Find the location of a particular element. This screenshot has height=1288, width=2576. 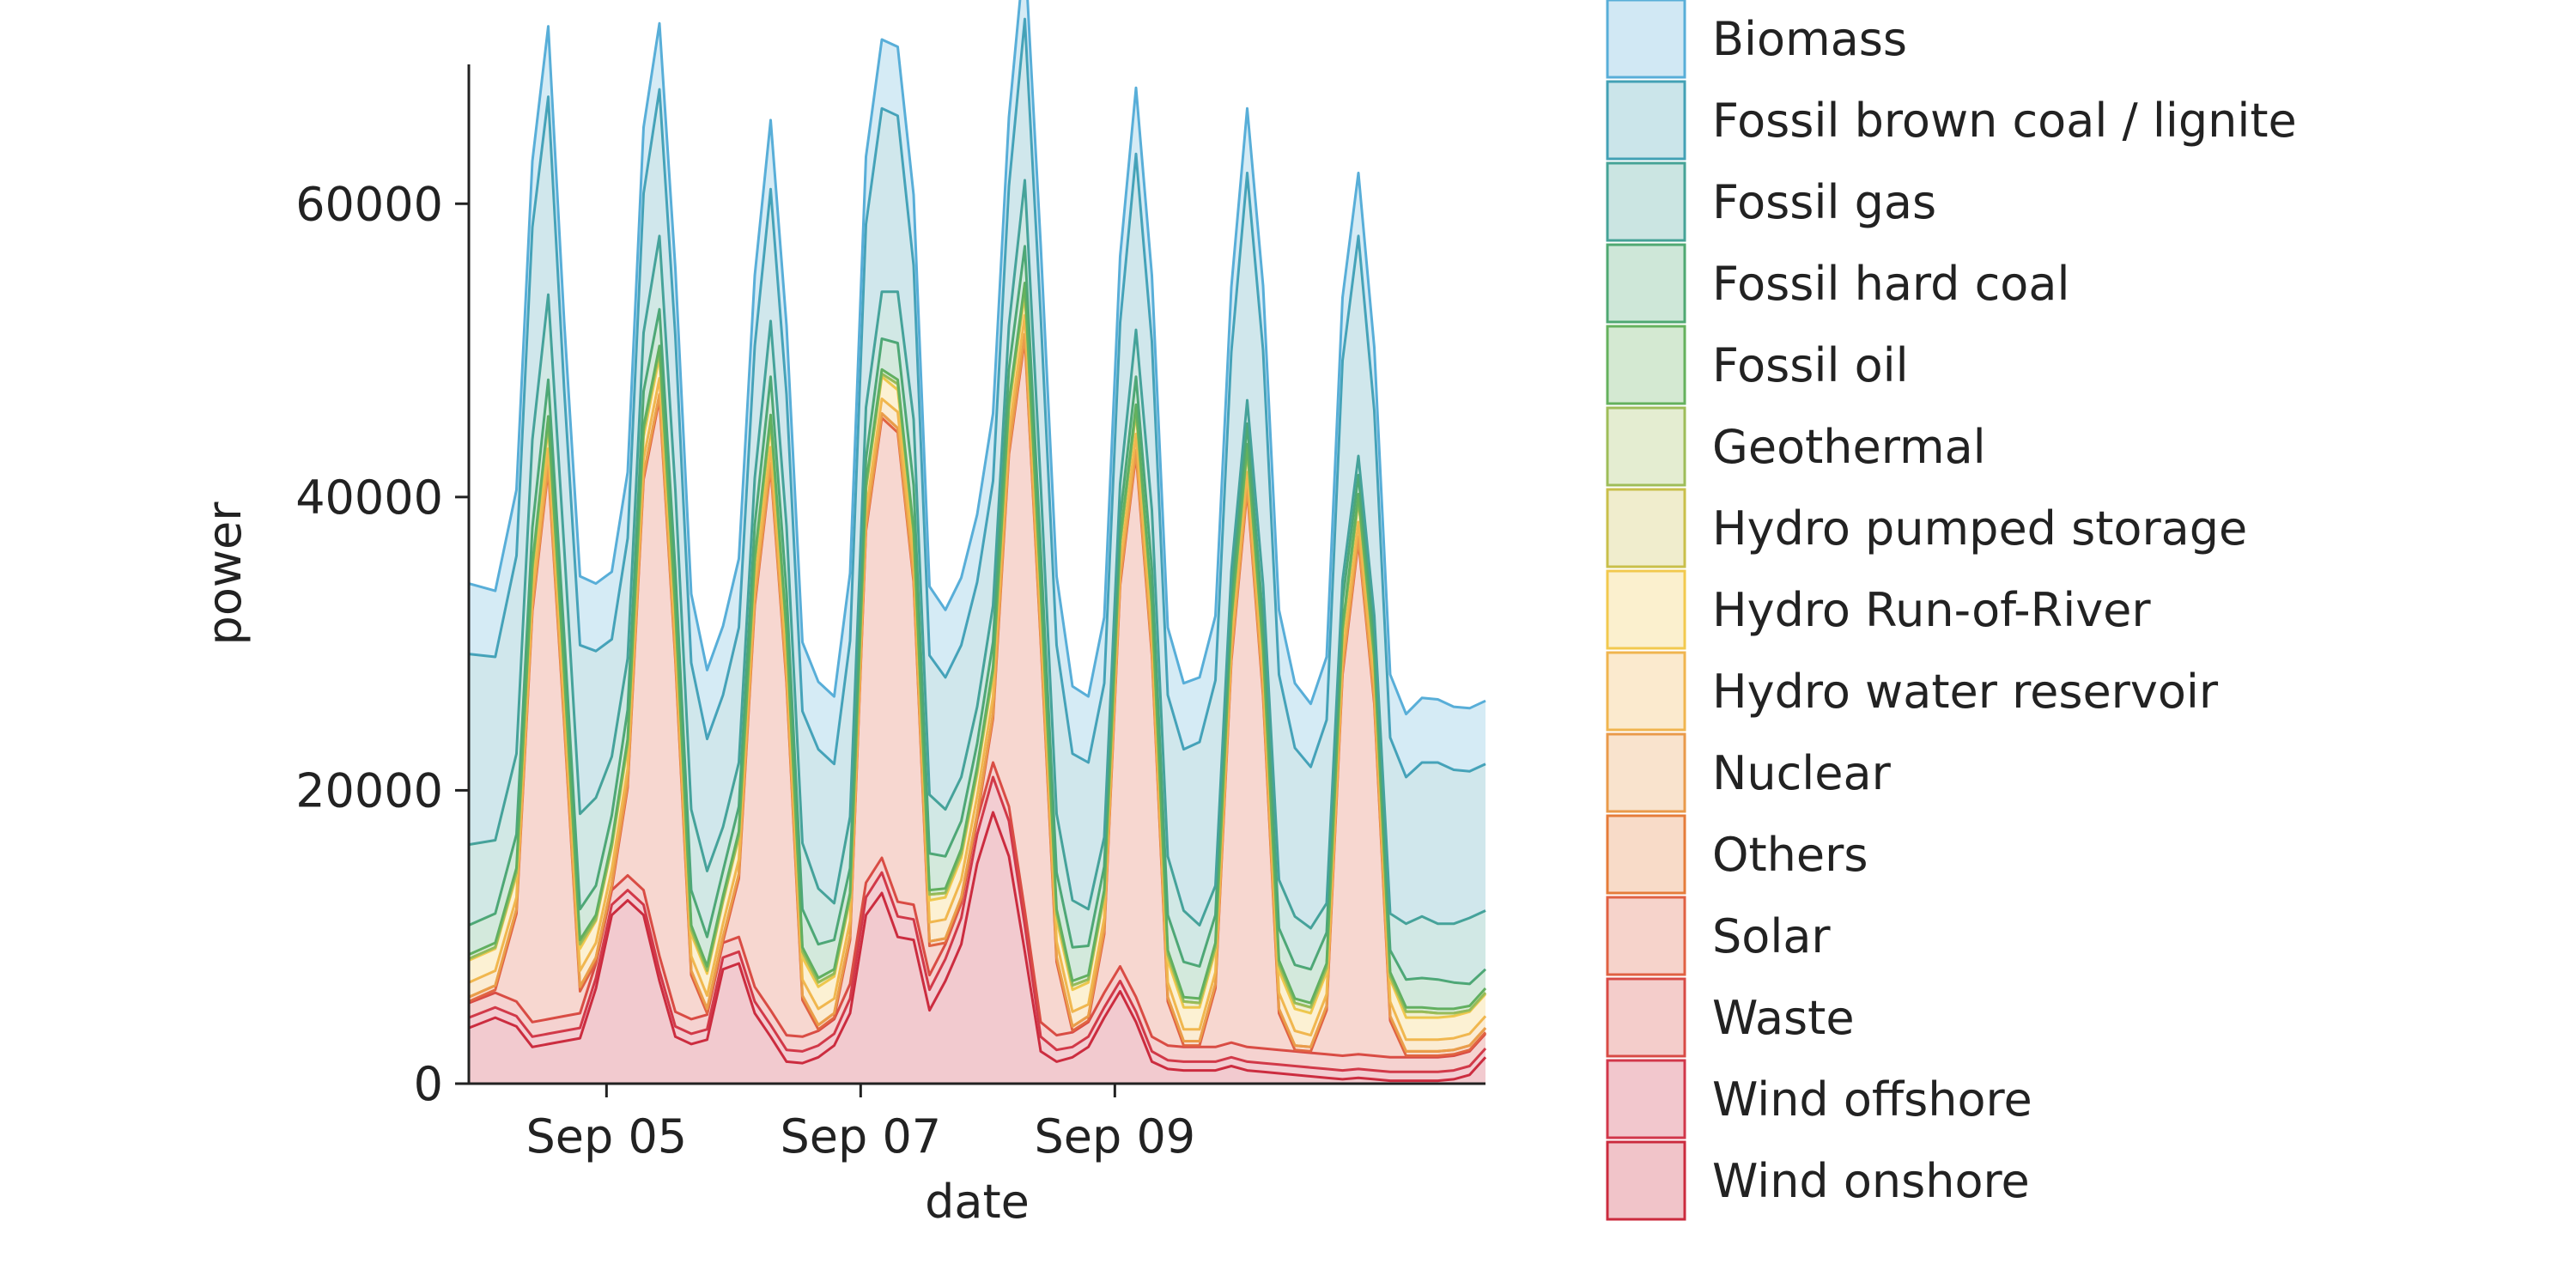

line-wind-offshore is located at coordinates (977, 924).